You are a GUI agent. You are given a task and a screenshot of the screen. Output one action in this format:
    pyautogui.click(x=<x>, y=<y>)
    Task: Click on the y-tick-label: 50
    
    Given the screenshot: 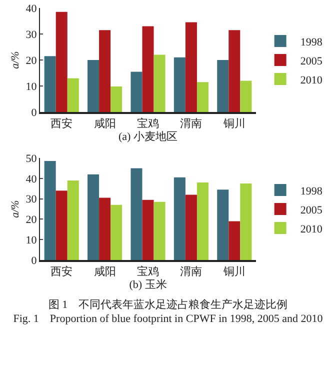 What is the action you would take?
    pyautogui.click(x=32, y=158)
    